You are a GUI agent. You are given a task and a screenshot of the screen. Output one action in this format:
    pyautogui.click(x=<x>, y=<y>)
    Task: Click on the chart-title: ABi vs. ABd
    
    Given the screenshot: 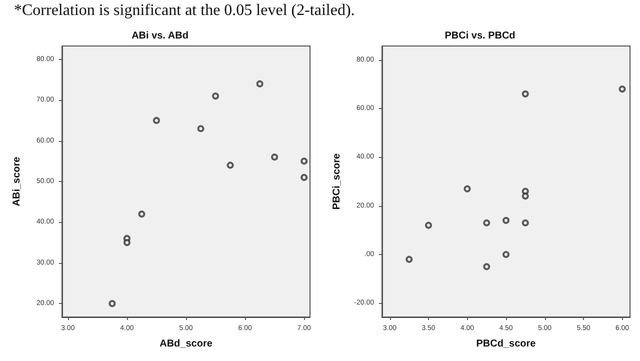 What is the action you would take?
    pyautogui.click(x=160, y=36)
    